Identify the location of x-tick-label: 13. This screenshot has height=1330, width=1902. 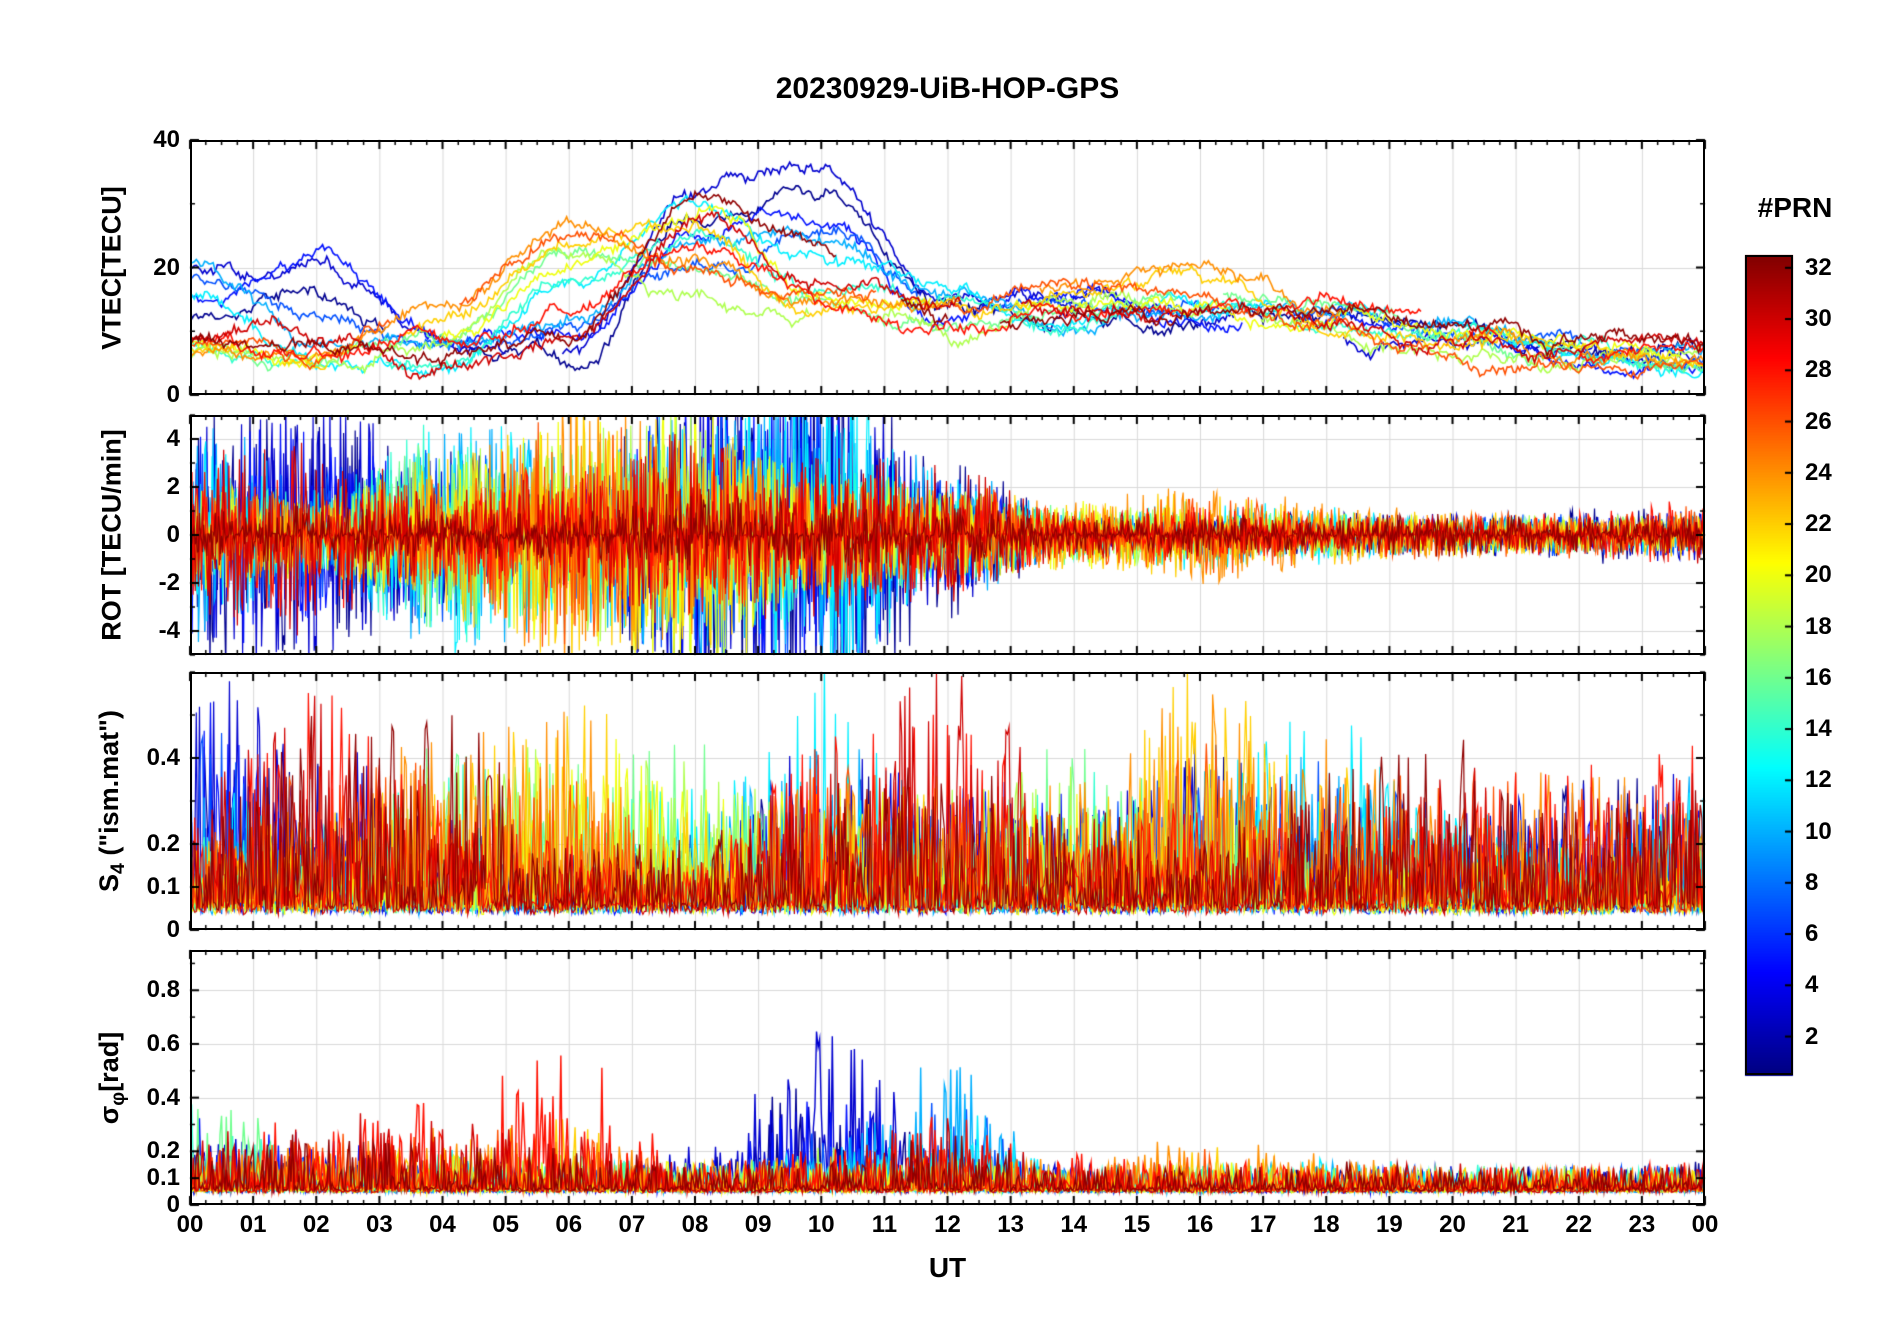
(1010, 1224).